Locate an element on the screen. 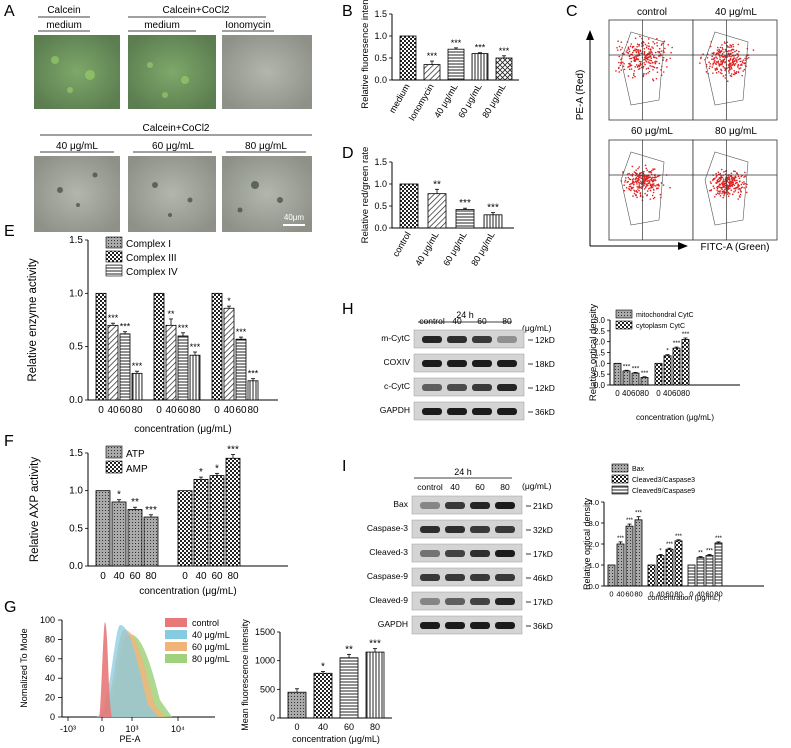 Image resolution: width=791 pixels, height=748 pixels. hist-xtick-label: -10³ is located at coordinates (68, 729).